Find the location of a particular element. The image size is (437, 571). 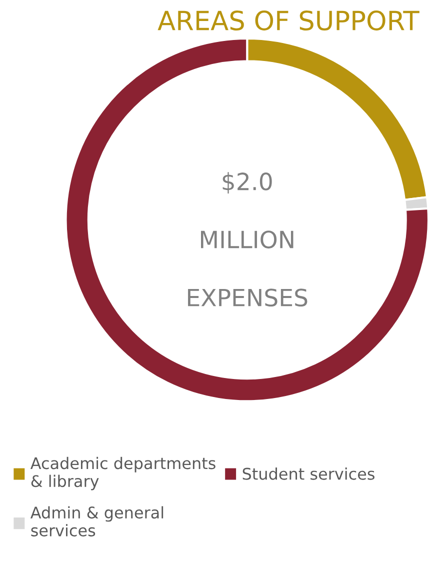

legend-label: Admin & general services is located at coordinates (97, 521).